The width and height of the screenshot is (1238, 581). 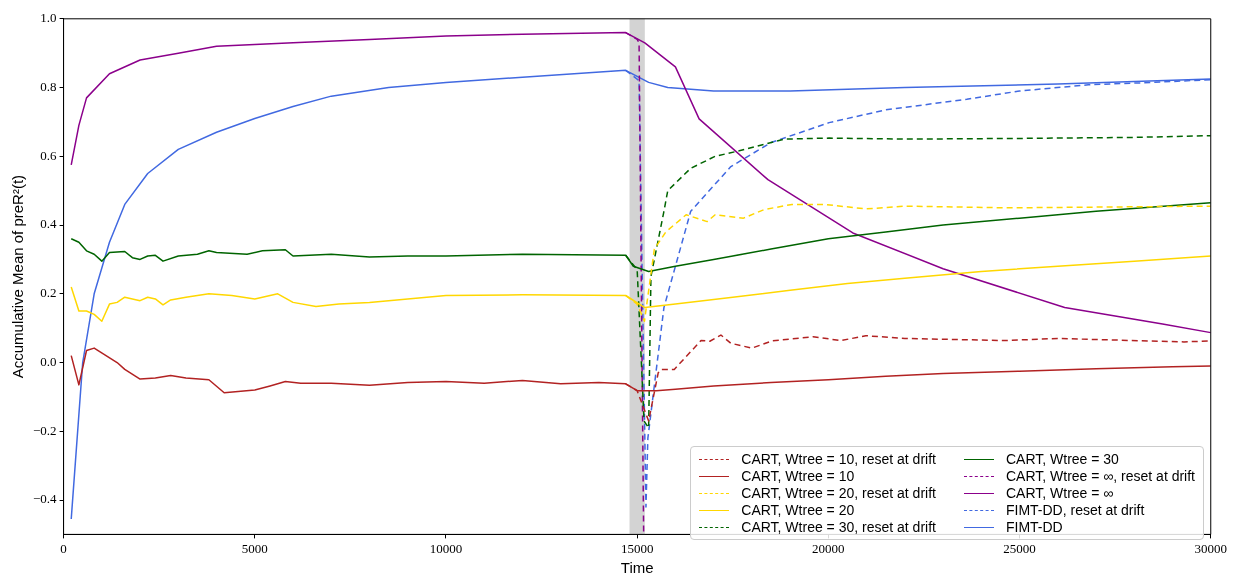 What do you see at coordinates (838, 527) in the screenshot?
I see `legend-label: CART, Wtree = 30, reset at drift` at bounding box center [838, 527].